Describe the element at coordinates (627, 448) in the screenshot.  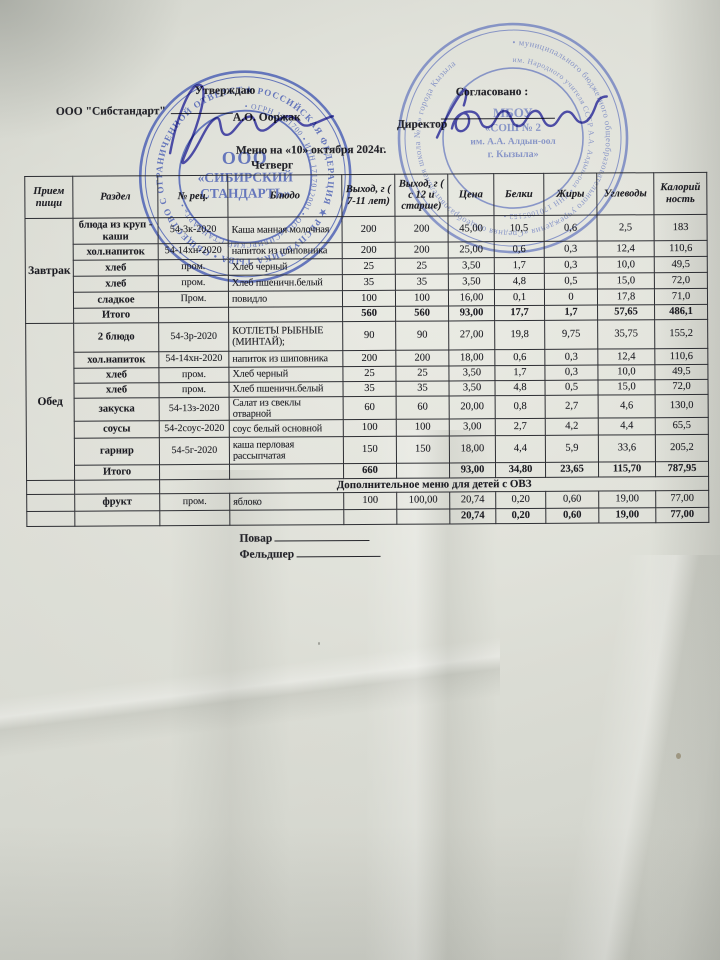
I see `table-cell: 33,6` at that location.